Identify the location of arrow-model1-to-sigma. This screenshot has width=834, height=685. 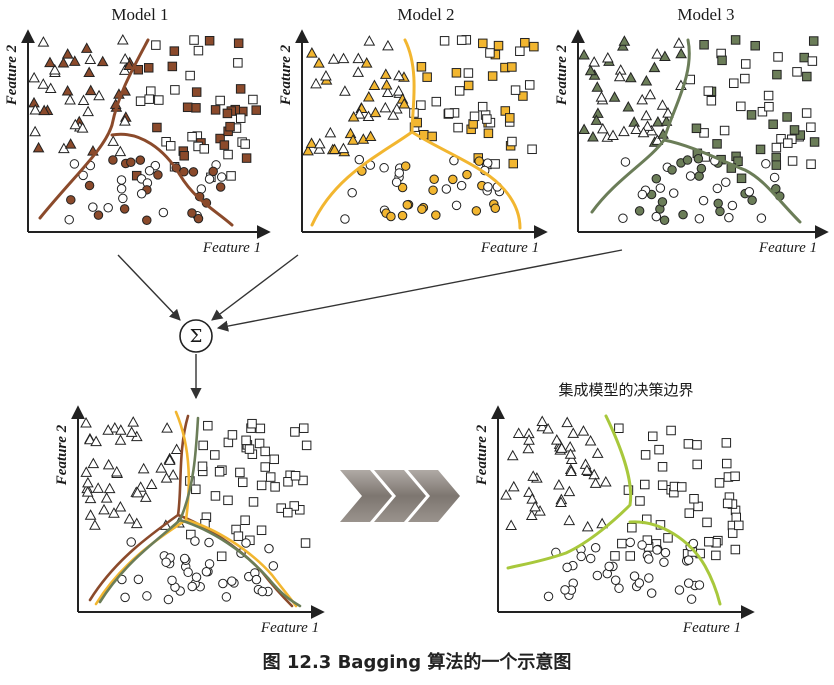
(149, 287).